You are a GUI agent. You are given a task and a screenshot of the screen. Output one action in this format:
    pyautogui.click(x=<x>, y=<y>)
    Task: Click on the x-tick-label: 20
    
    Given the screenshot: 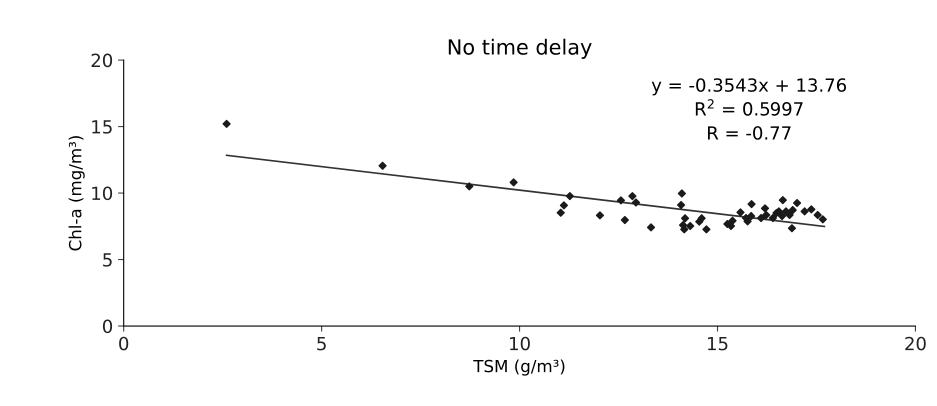 What is the action you would take?
    pyautogui.click(x=915, y=343)
    